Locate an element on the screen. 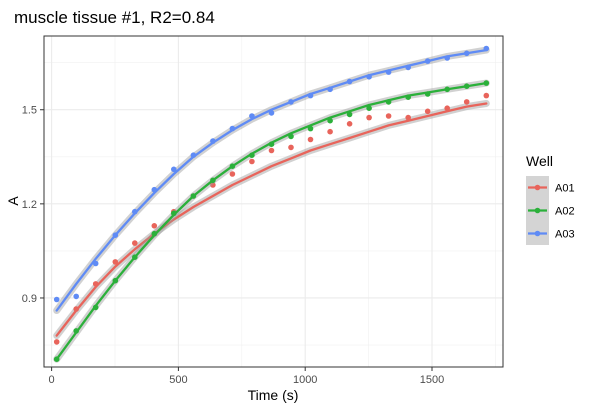 The height and width of the screenshot is (410, 592). chart-title: muscle tissue #1, R2=0.84 is located at coordinates (114, 17).